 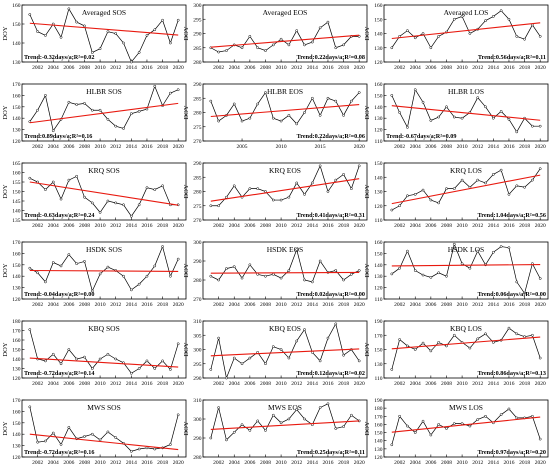 I want to click on y-tick-label: 310, so click(x=197, y=322).